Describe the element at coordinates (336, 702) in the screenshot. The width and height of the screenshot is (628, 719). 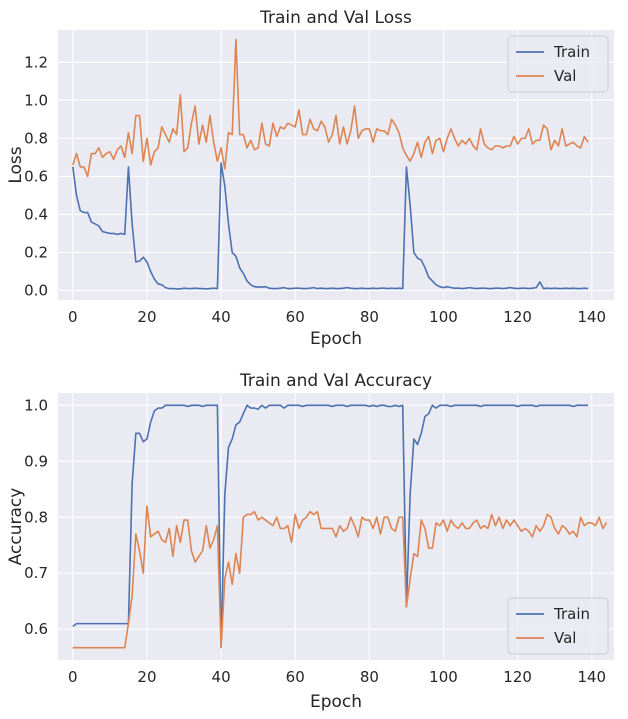
I see `accuracy-x-axis-label: Epoch` at that location.